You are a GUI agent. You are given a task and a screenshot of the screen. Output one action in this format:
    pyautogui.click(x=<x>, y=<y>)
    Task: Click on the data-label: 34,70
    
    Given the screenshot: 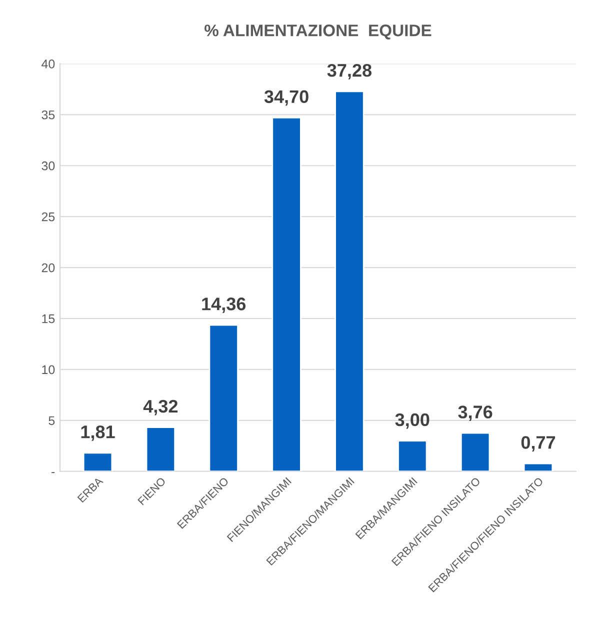 What is the action you would take?
    pyautogui.click(x=286, y=98)
    